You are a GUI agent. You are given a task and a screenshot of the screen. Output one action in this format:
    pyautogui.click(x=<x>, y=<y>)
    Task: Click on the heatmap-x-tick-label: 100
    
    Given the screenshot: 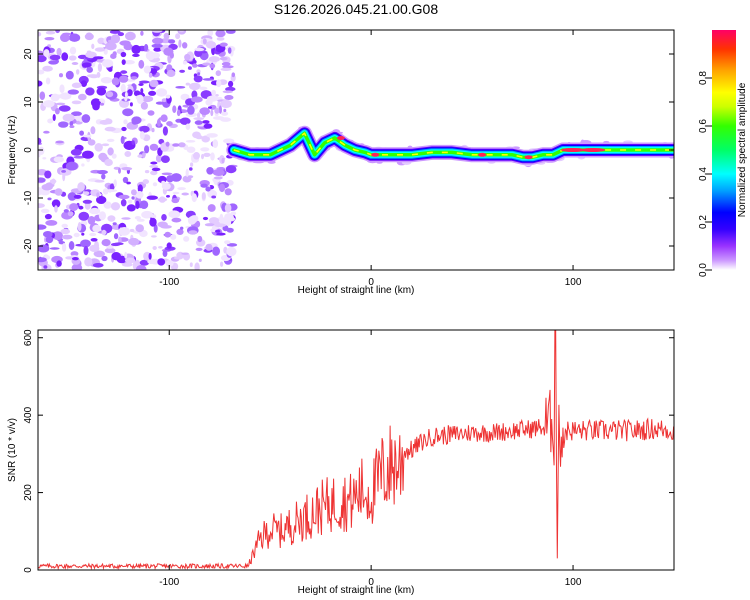 What is the action you would take?
    pyautogui.click(x=573, y=282)
    